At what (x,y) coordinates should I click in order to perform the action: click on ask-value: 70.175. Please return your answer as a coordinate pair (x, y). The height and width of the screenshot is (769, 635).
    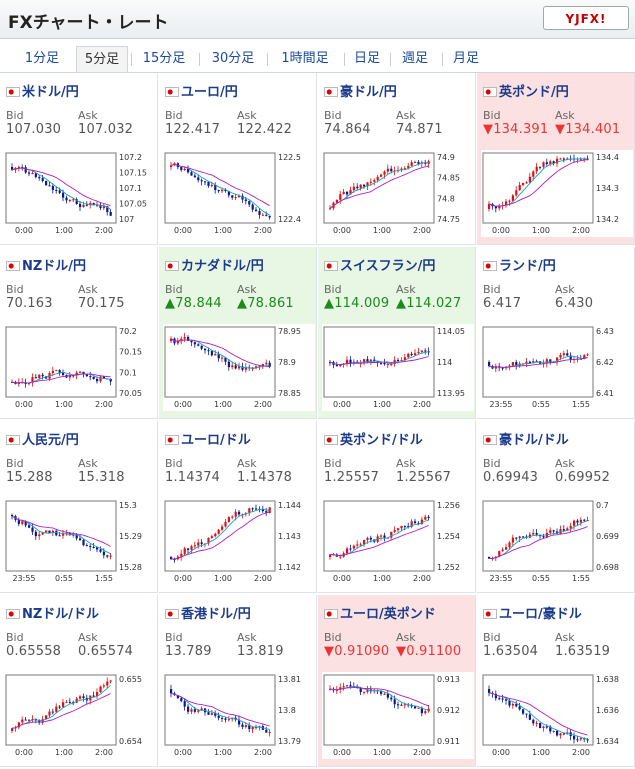
    Looking at the image, I should click on (101, 303).